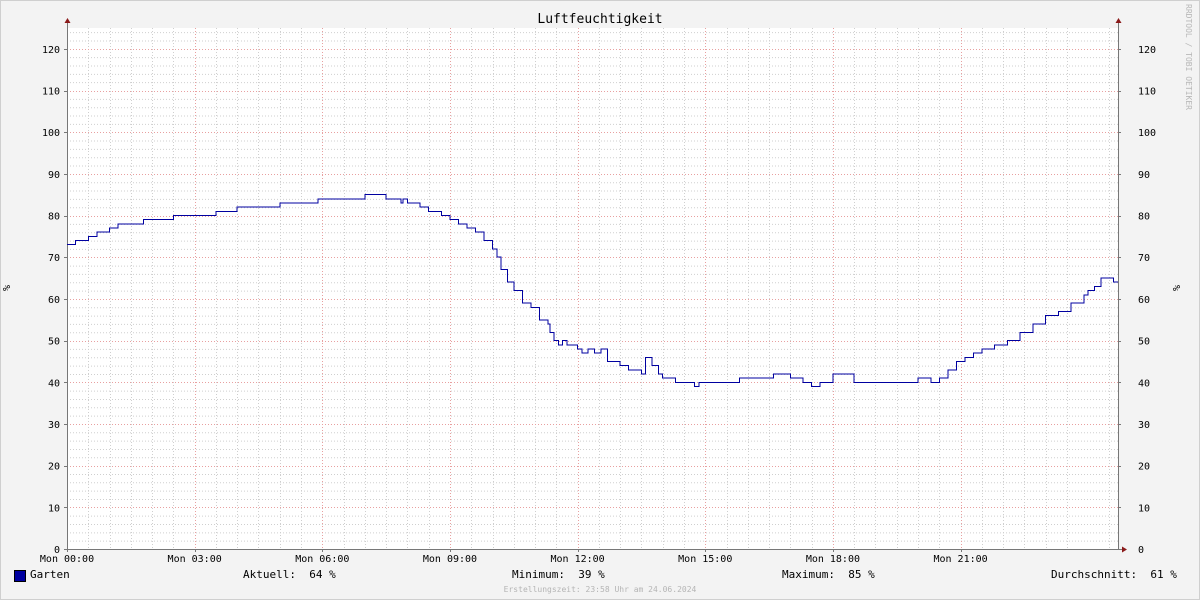  I want to click on y-axis-label-left: %, so click(7, 288).